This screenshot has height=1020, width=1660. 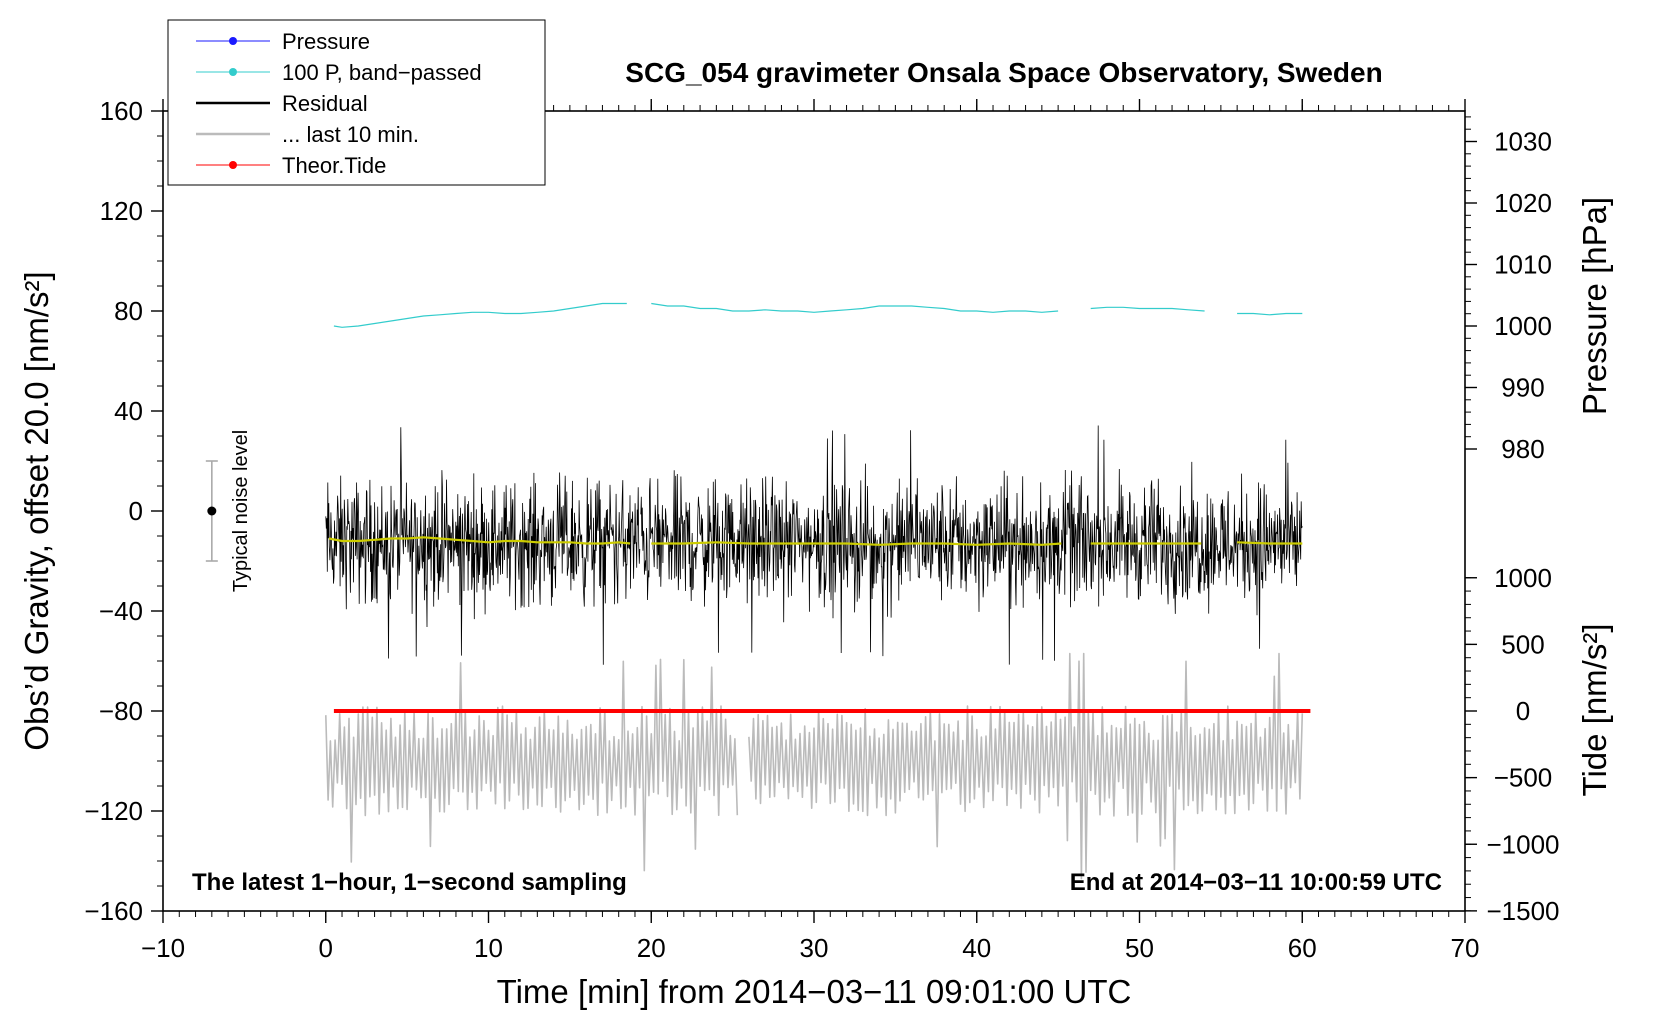 What do you see at coordinates (1522, 449) in the screenshot?
I see `pressure-tick-label: 980` at bounding box center [1522, 449].